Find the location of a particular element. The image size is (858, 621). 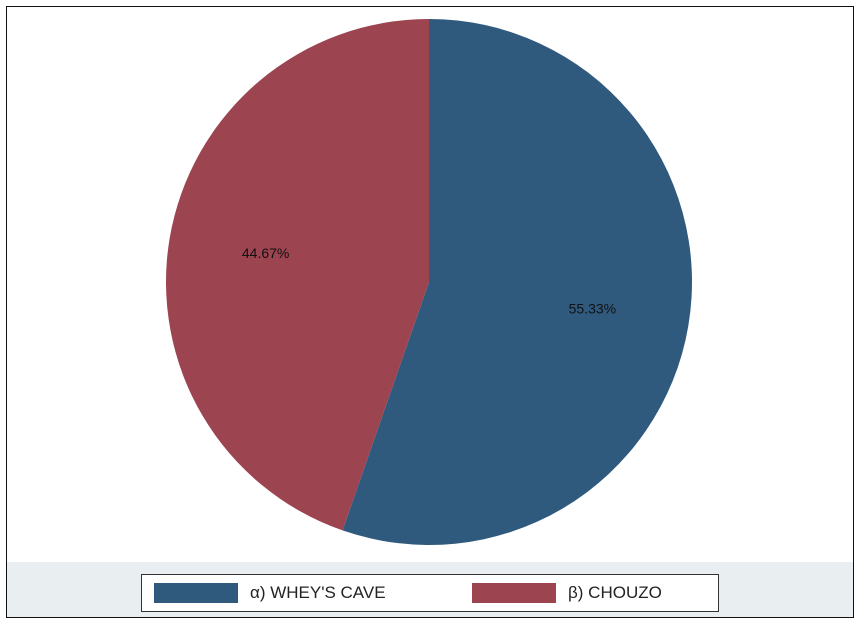

pie-slice-labels: 55.33% 44.67% is located at coordinates (429, 280).